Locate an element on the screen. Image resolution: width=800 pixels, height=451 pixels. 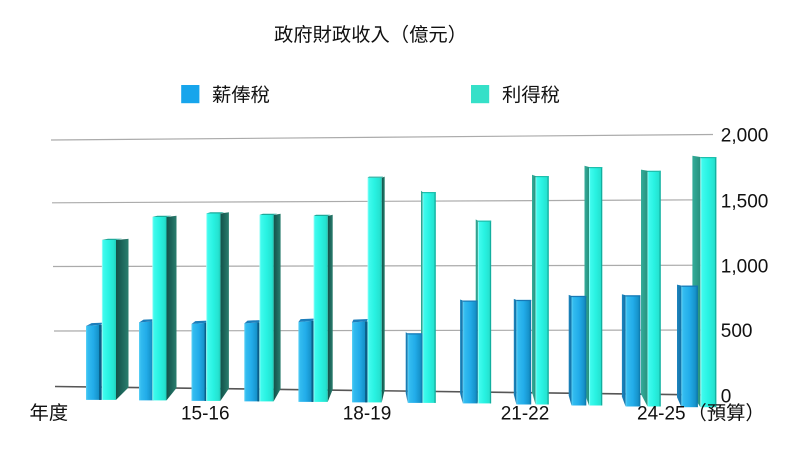
svg-text: 18-19 is located at coordinates (367, 414).